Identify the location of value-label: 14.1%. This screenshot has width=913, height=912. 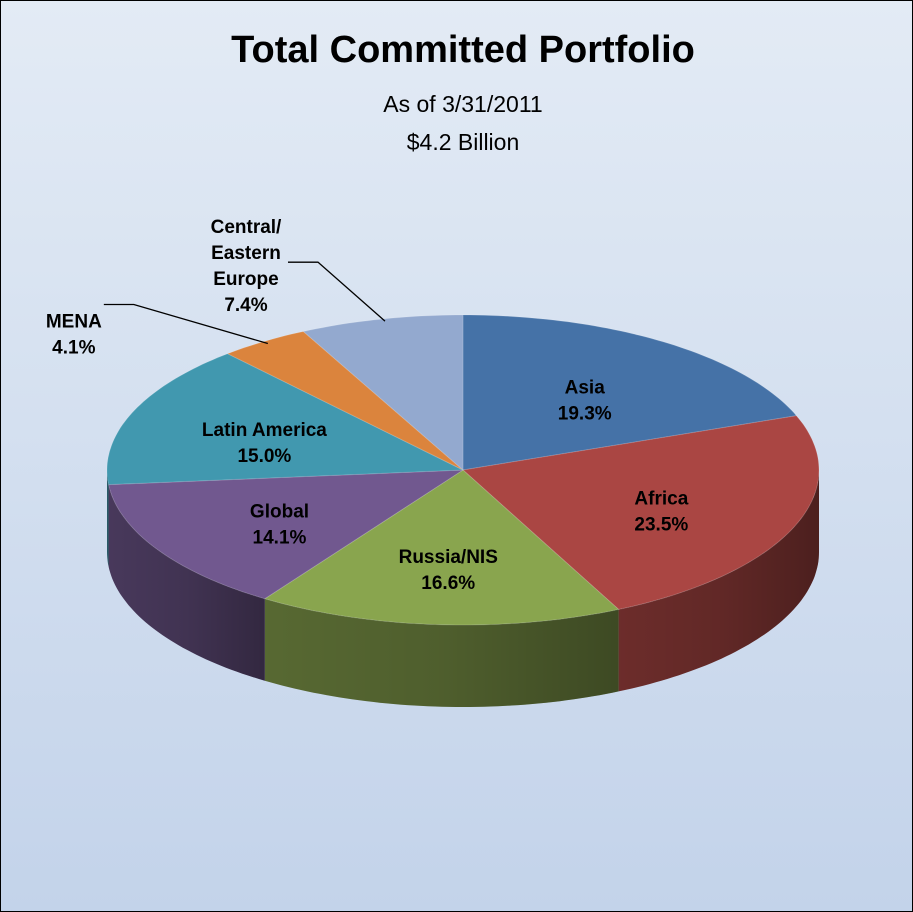
(280, 538).